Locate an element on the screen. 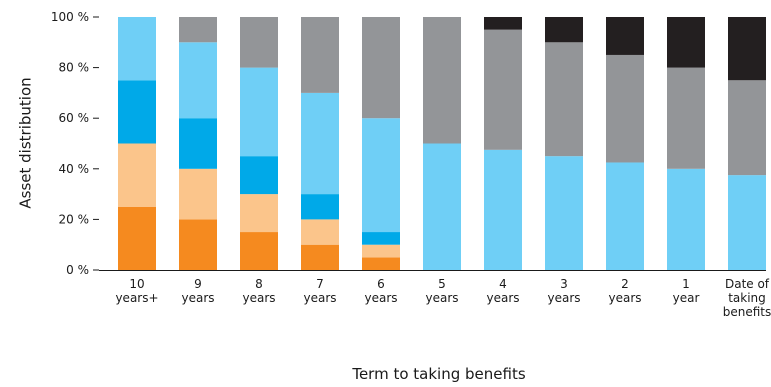 This screenshot has width=771, height=387. x-category-label: 2 years is located at coordinates (624, 291).